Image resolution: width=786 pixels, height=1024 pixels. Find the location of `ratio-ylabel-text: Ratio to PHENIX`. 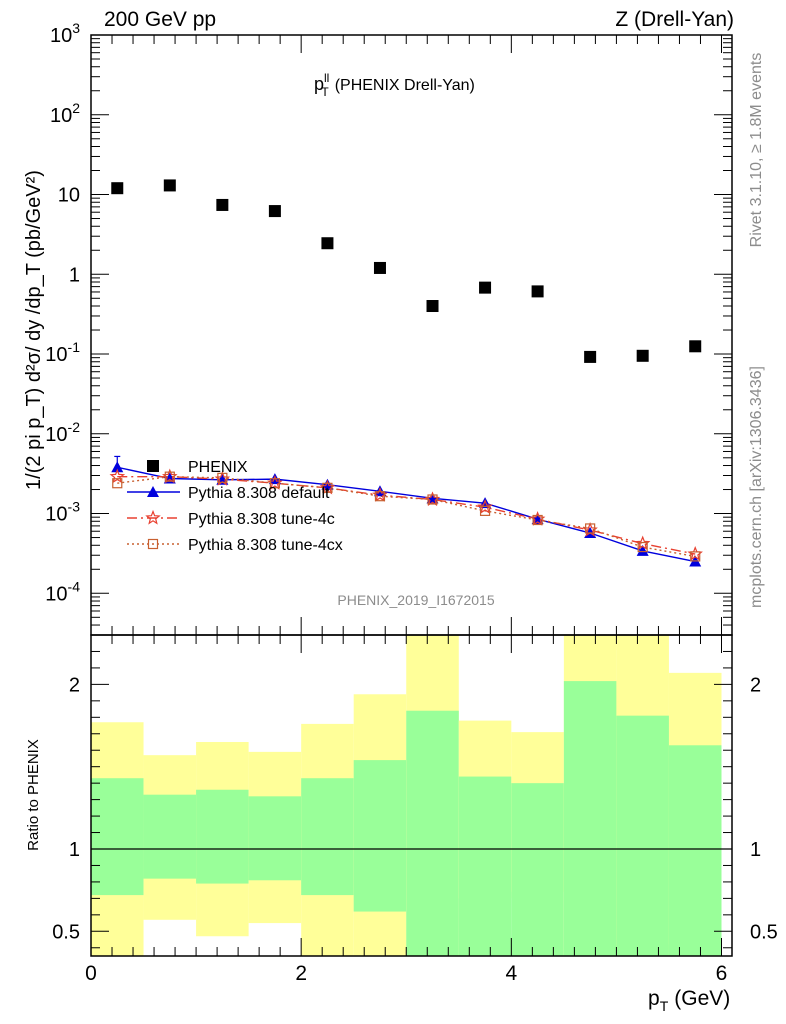

ratio-ylabel-text: Ratio to PHENIX is located at coordinates (33, 795).